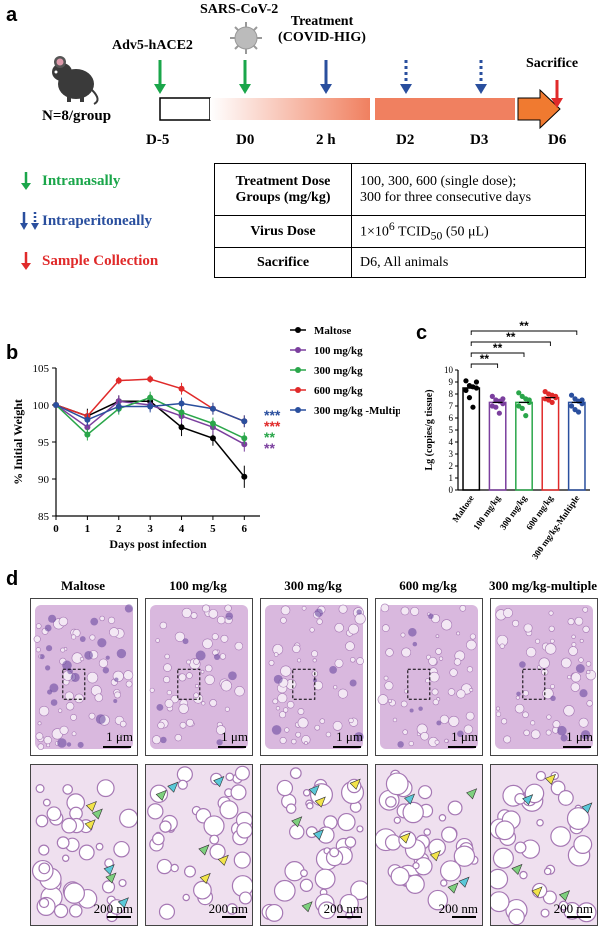 Image resolution: width=600 pixels, height=929 pixels. What do you see at coordinates (83, 585) in the screenshot?
I see `histology-column-header: Maltose` at bounding box center [83, 585].